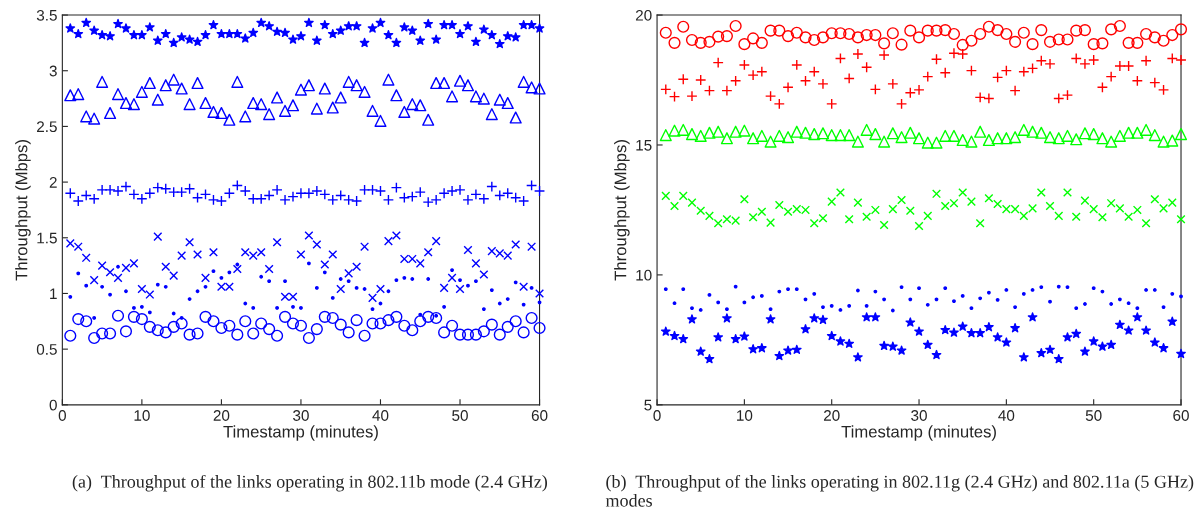 This screenshot has height=519, width=1199. What do you see at coordinates (46, 15) in the screenshot?
I see `y-tick-label: 3.5` at bounding box center [46, 15].